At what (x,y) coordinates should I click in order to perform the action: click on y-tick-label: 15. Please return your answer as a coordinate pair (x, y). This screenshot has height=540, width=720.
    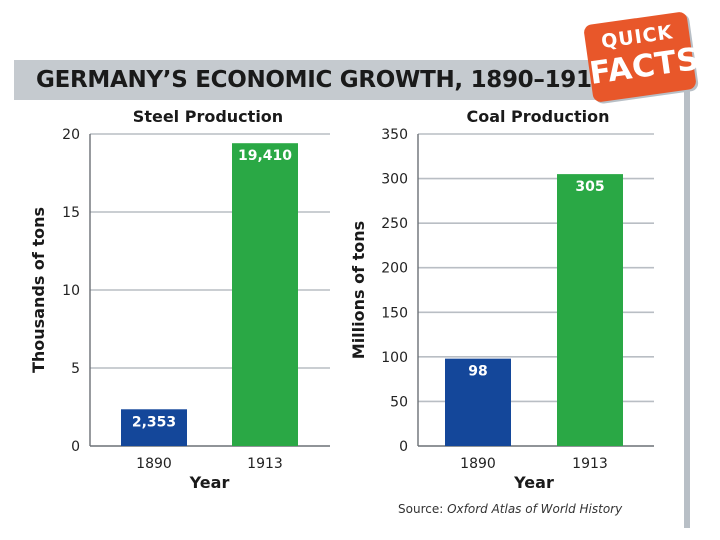
    Looking at the image, I should click on (71, 213).